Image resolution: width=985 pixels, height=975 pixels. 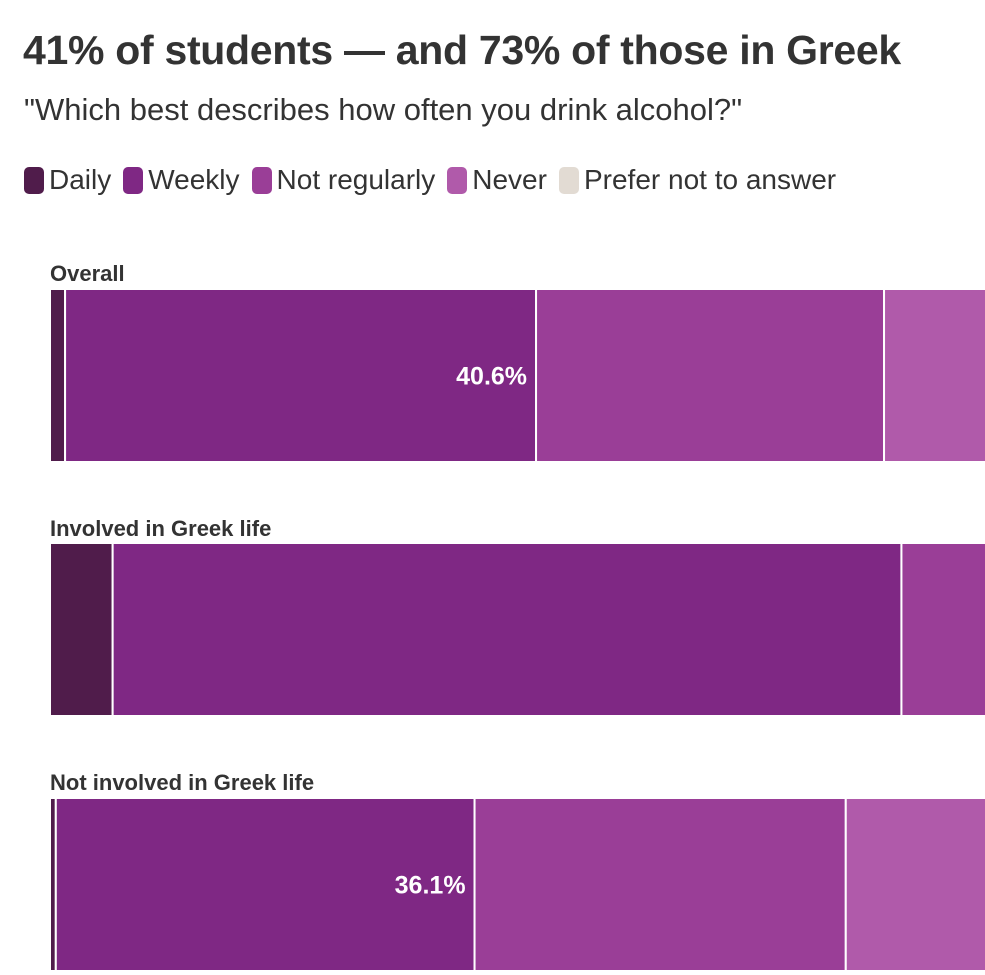 What do you see at coordinates (710, 179) in the screenshot?
I see `legend-label-prefer-not-to-answer: Prefer not to answer` at bounding box center [710, 179].